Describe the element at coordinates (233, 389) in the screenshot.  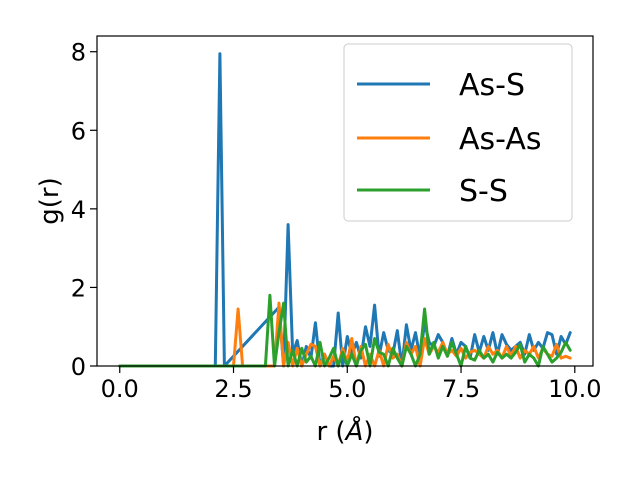
I see `x-tick-label-1: 2.5` at that location.